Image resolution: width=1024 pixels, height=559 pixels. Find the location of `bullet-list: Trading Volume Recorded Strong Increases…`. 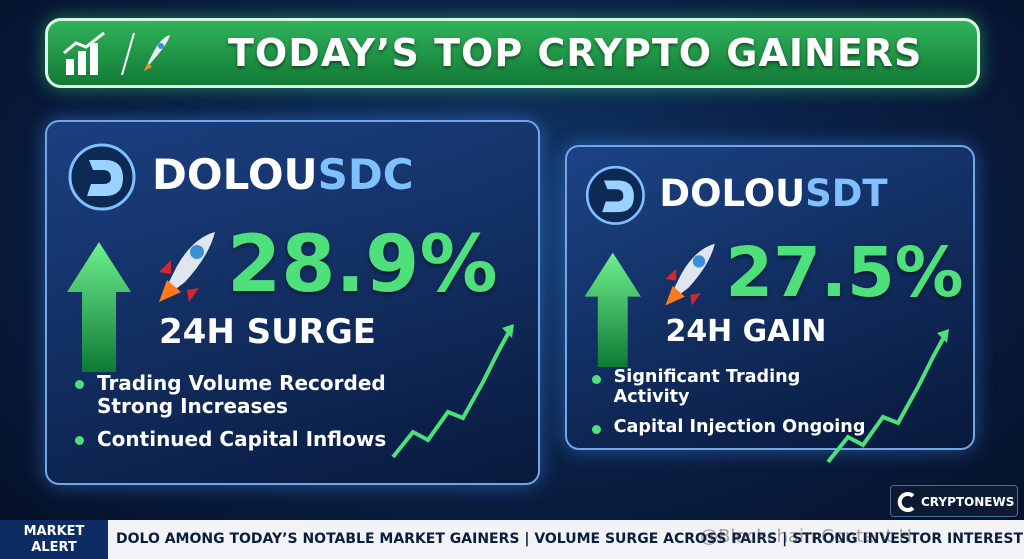

bullet-list: Trading Volume Recorded Strong Increases… is located at coordinates (235, 416).